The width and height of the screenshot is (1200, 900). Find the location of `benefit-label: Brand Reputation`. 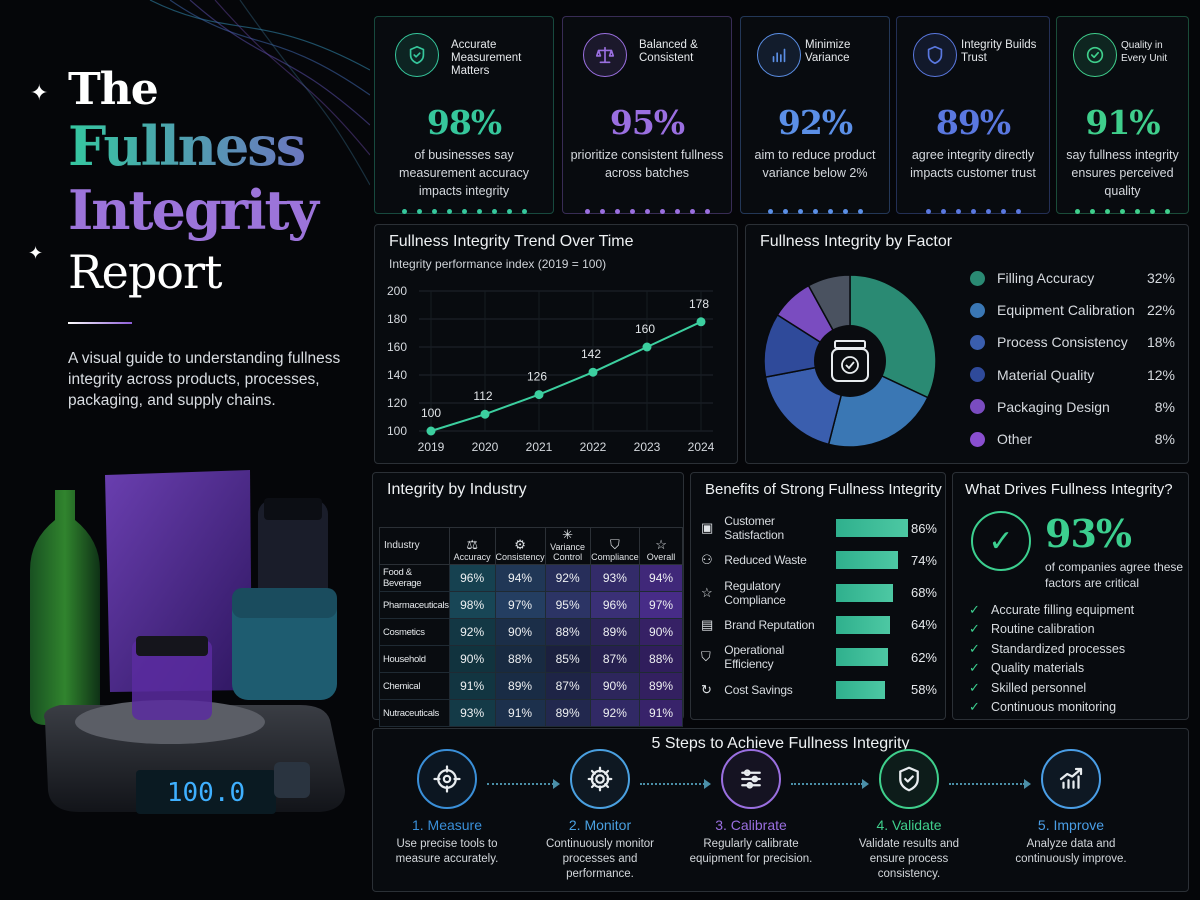

benefit-label: Brand Reputation is located at coordinates (769, 624).